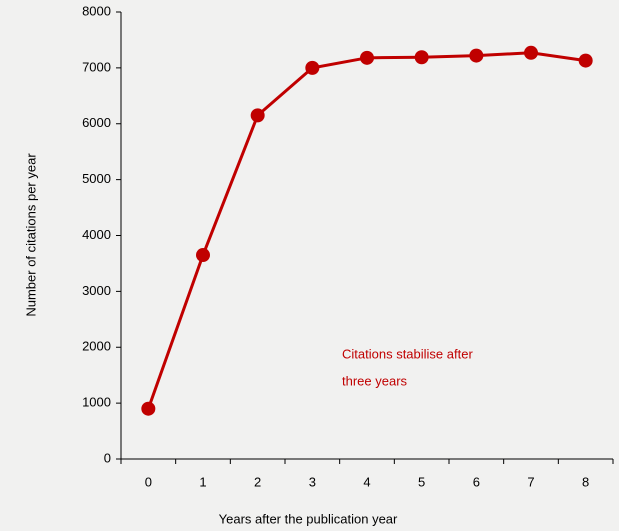 Image resolution: width=619 pixels, height=531 pixels. I want to click on y-tick-label: 6000, so click(96, 122).